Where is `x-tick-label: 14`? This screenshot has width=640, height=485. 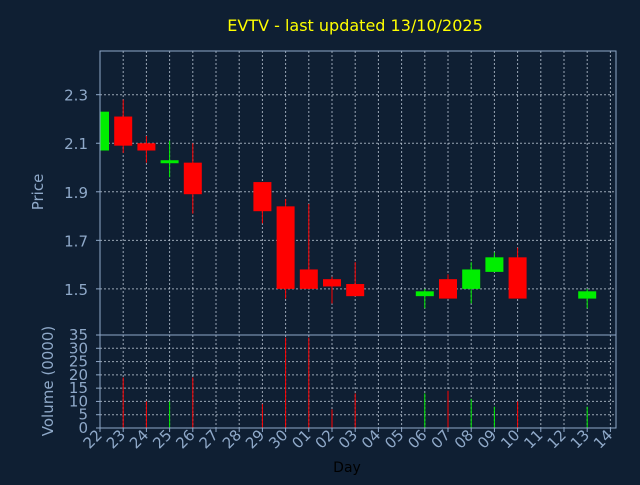
x-tick-label: 14 is located at coordinates (603, 439).